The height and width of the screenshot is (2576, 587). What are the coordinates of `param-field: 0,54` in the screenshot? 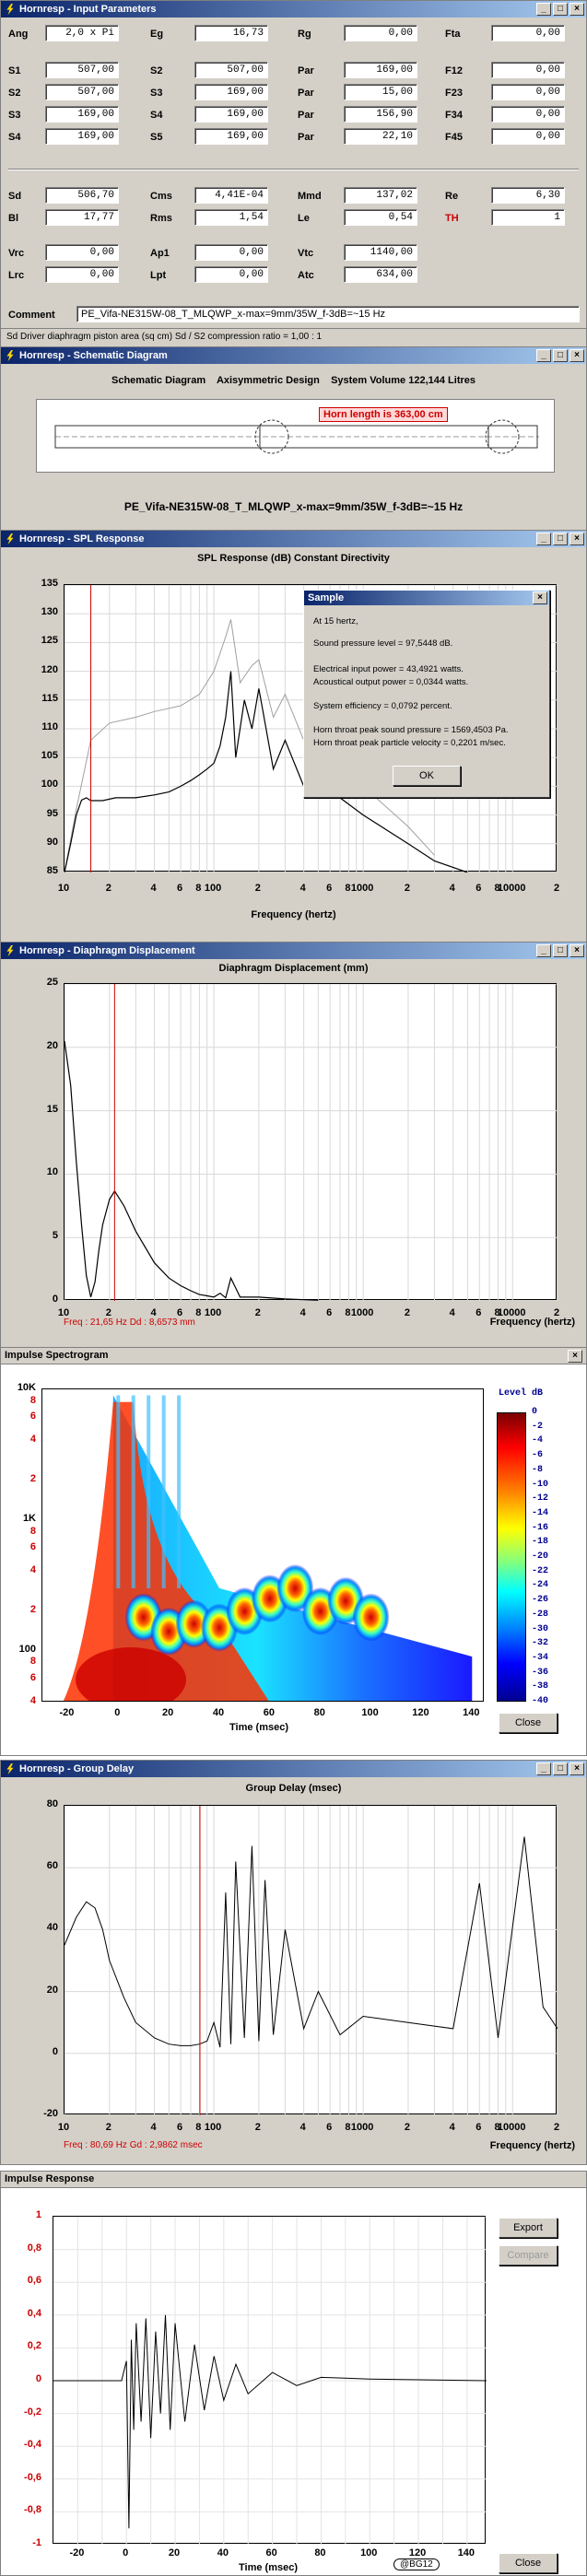 It's located at (381, 217).